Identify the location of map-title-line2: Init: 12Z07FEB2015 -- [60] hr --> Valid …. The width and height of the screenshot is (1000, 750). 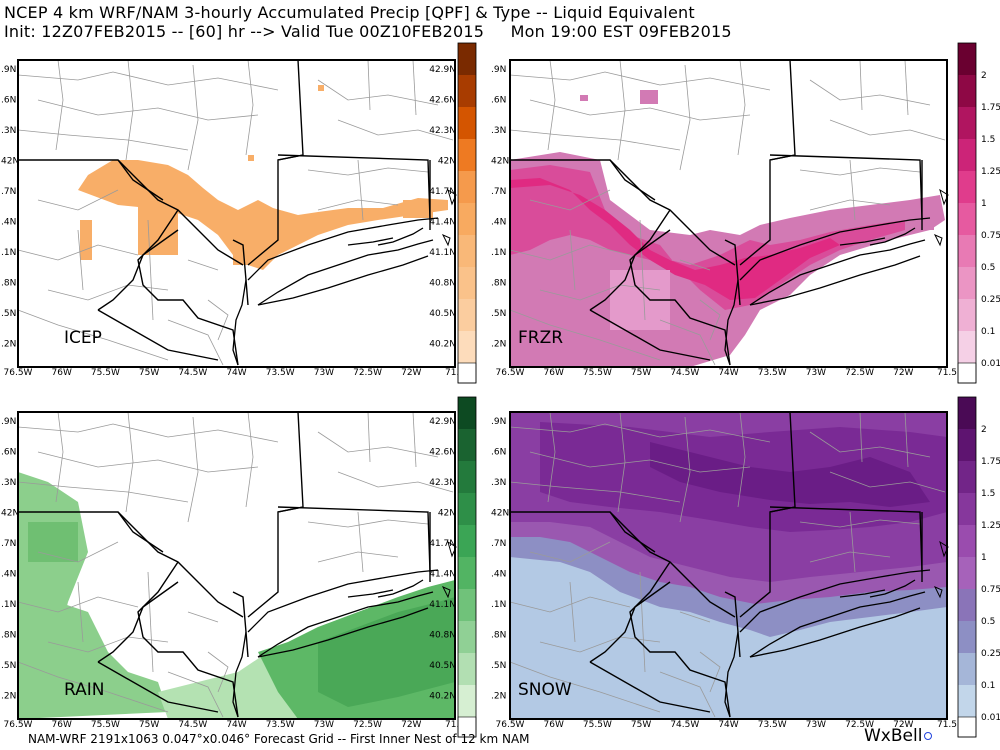
(368, 31).